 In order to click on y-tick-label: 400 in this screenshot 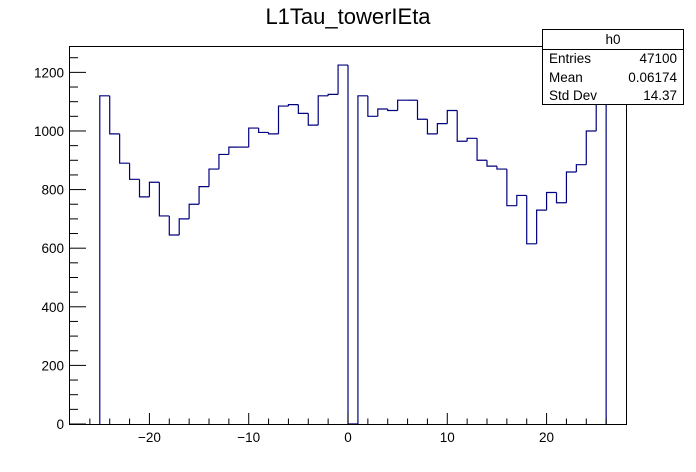, I will do `click(52, 307)`.